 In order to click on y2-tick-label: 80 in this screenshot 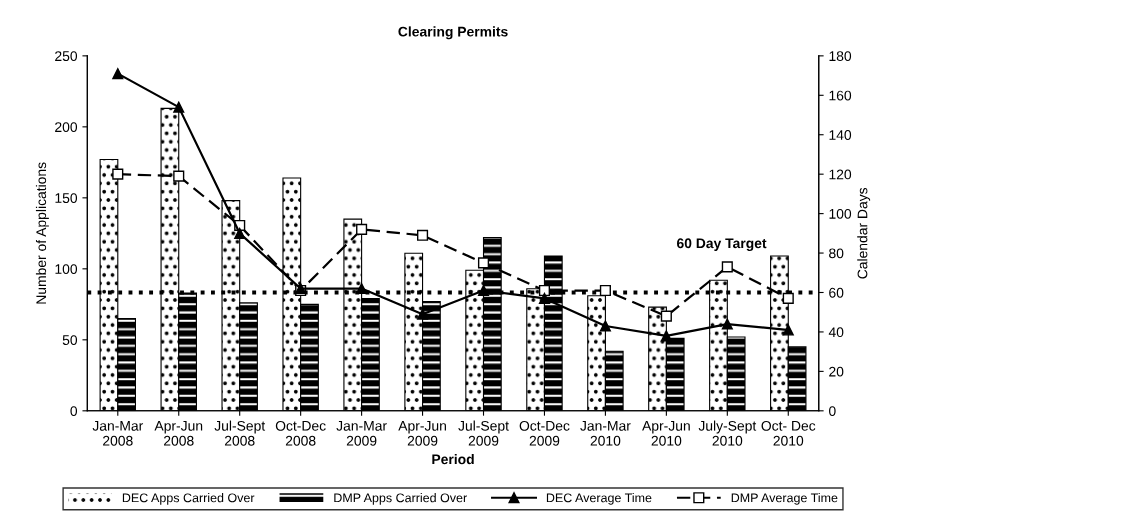, I will do `click(836, 253)`.